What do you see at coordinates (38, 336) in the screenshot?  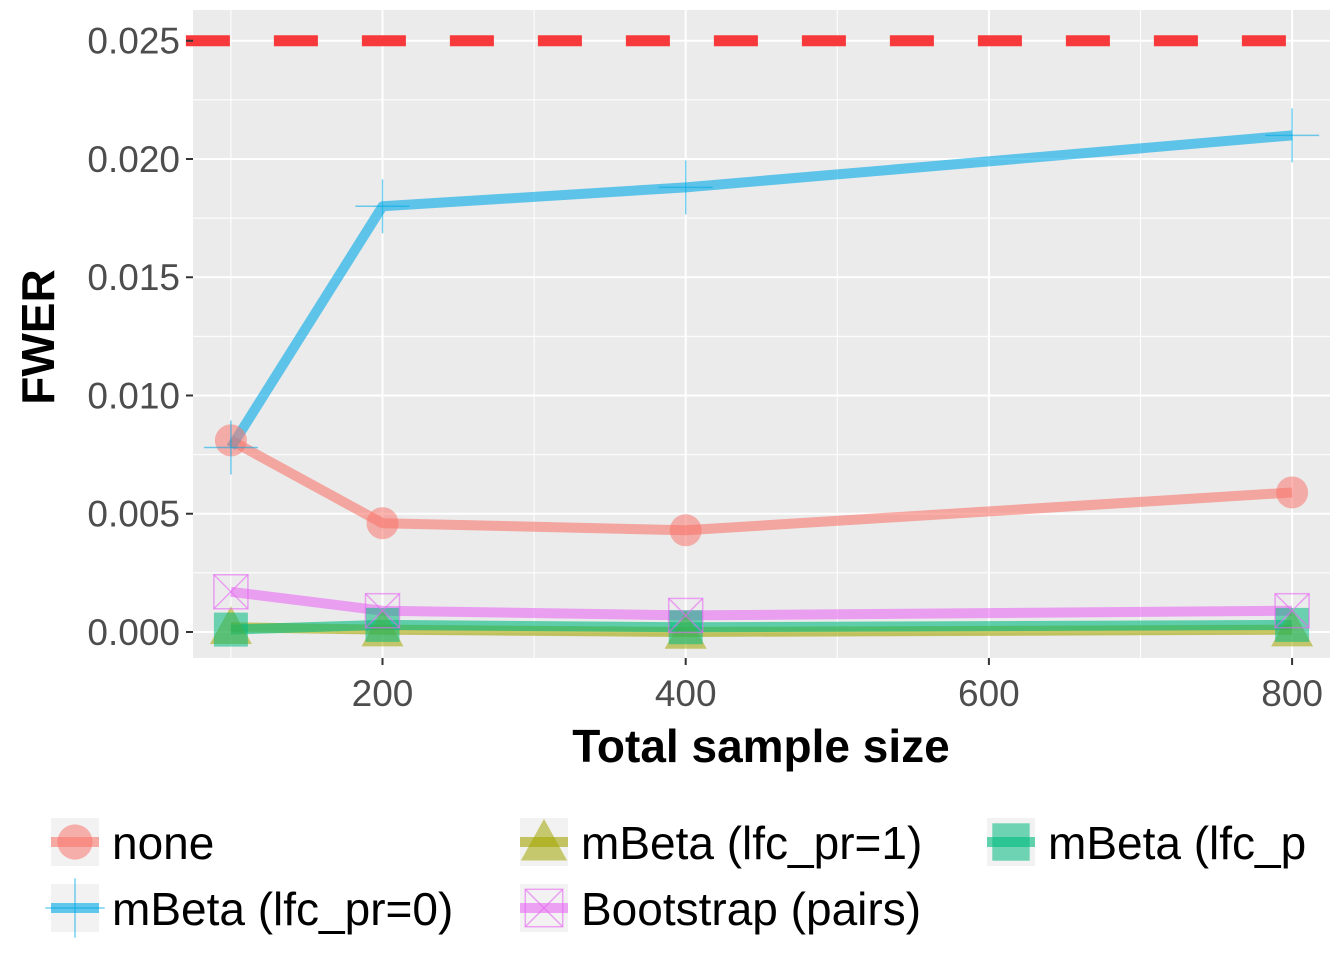 I see `y-axis-title: FWER` at bounding box center [38, 336].